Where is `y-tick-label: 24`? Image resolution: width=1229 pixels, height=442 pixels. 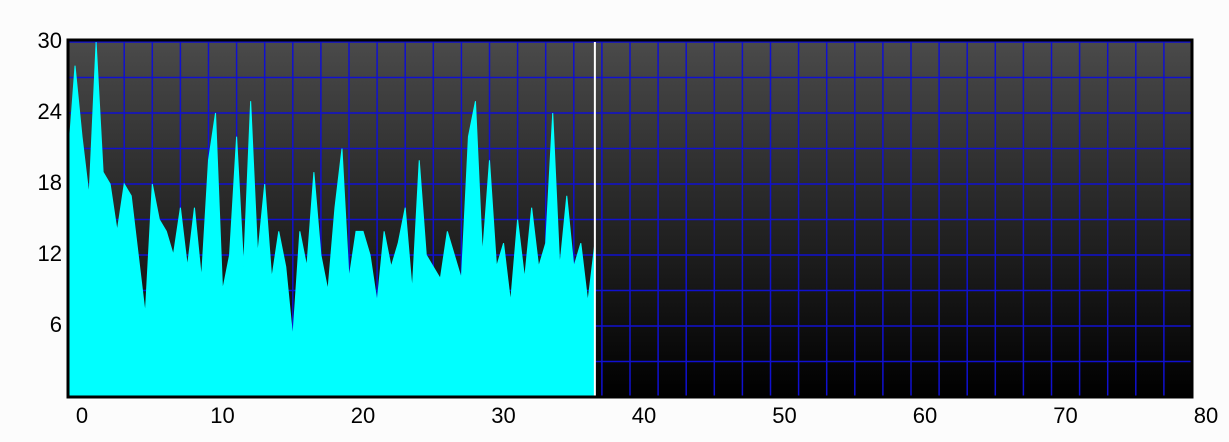 y-tick-label: 24 is located at coordinates (50, 111).